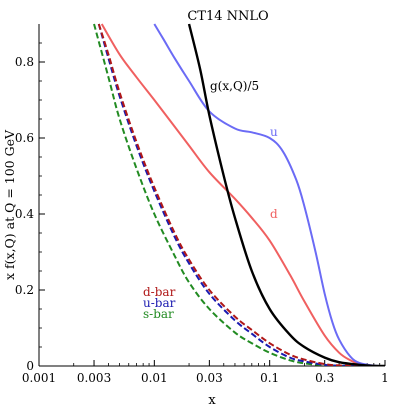  I want to click on x-tick-label: 0.003, so click(94, 378).